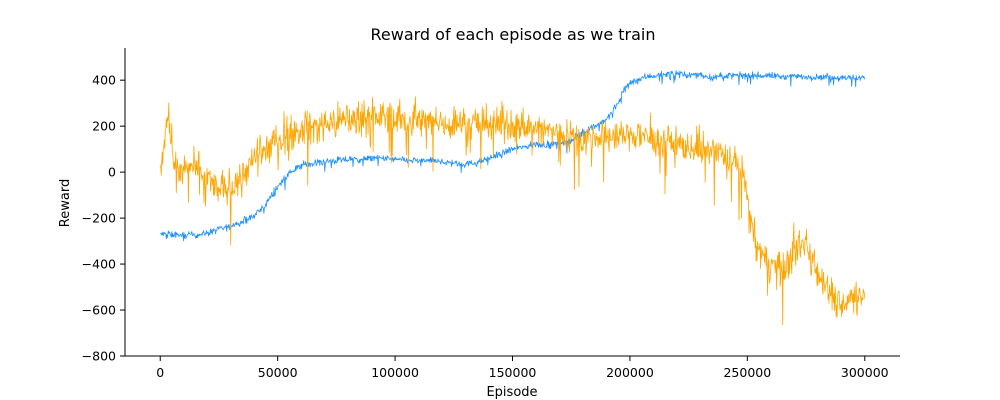 The height and width of the screenshot is (400, 1000). Describe the element at coordinates (747, 372) in the screenshot. I see `x-tick-label: 250000` at that location.